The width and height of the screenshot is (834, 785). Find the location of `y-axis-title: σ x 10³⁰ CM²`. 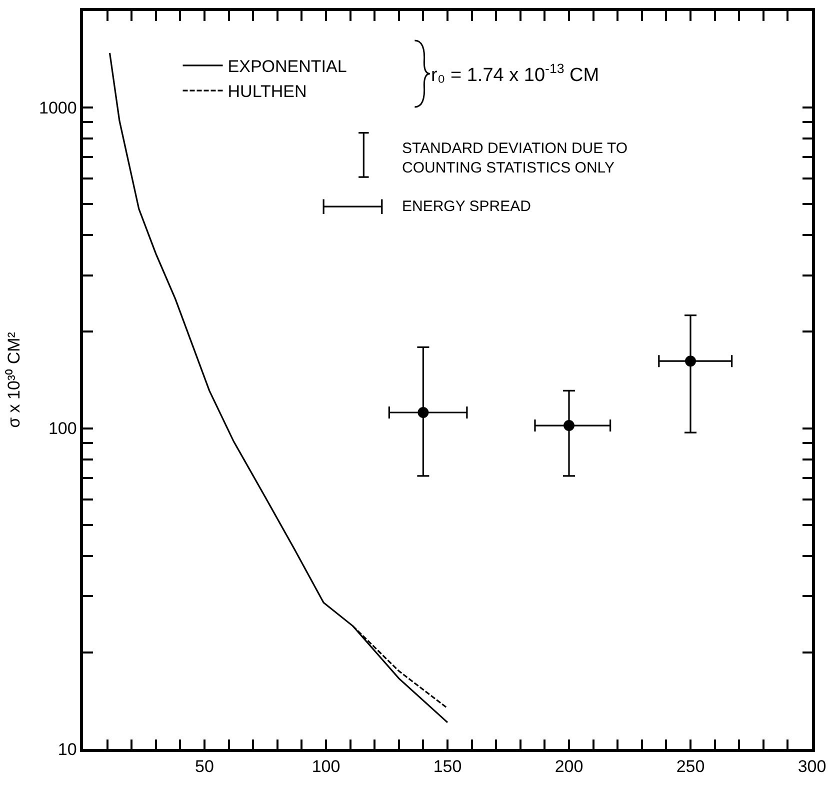

y-axis-title: σ x 10³⁰ CM² is located at coordinates (14, 380).